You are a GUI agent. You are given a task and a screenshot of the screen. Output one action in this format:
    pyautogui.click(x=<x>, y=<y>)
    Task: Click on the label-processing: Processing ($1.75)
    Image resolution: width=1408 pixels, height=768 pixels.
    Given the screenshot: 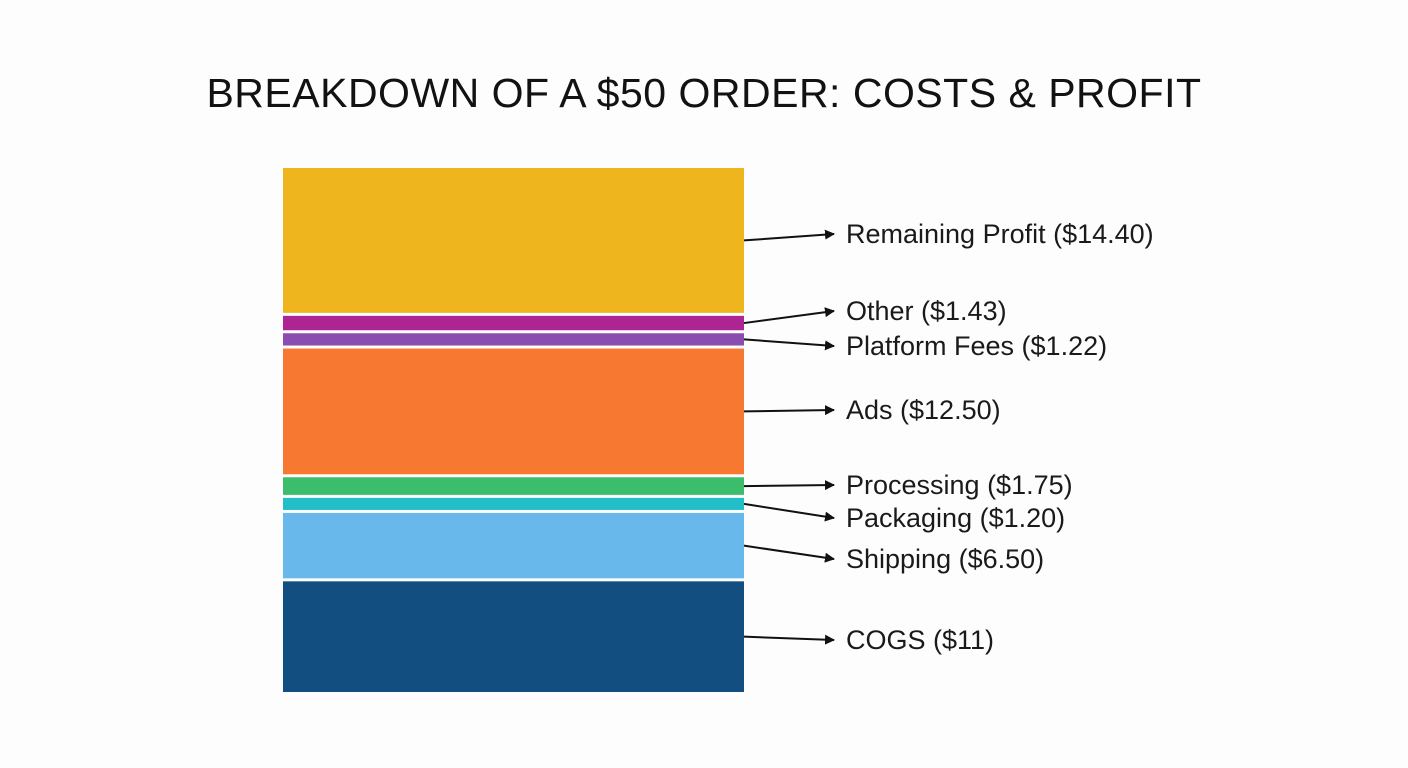 What is the action you would take?
    pyautogui.click(x=959, y=485)
    